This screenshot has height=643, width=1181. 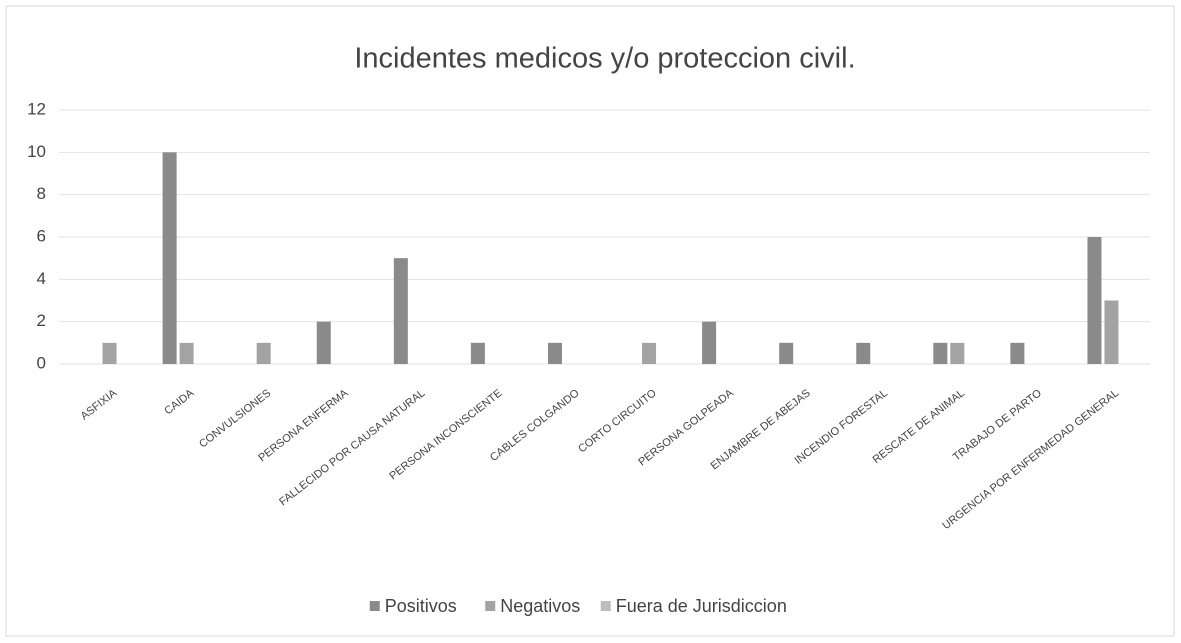 I want to click on y-tick-label: 6, so click(x=41, y=235).